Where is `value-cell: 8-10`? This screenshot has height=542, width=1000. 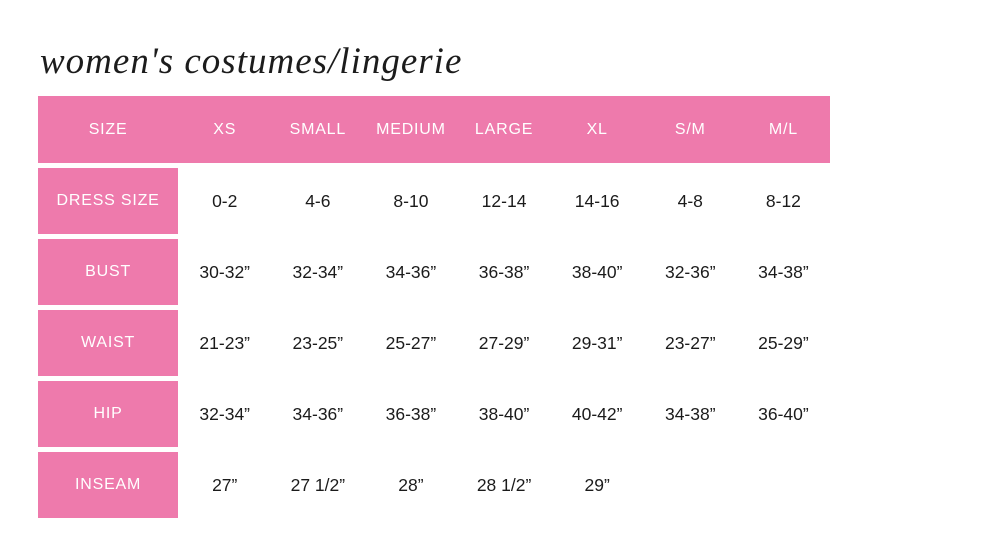
value-cell: 8-10 is located at coordinates (411, 201).